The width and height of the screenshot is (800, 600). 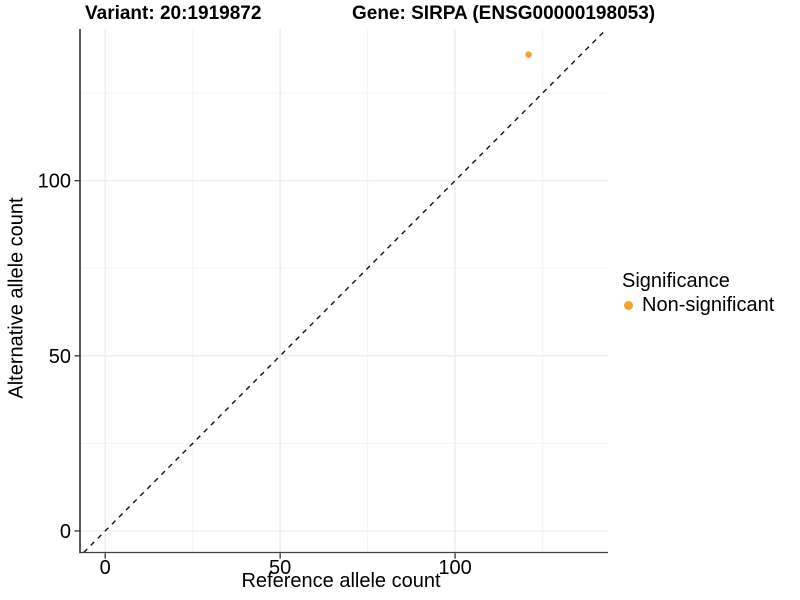 I want to click on y-tick-label: 0, so click(x=65, y=532).